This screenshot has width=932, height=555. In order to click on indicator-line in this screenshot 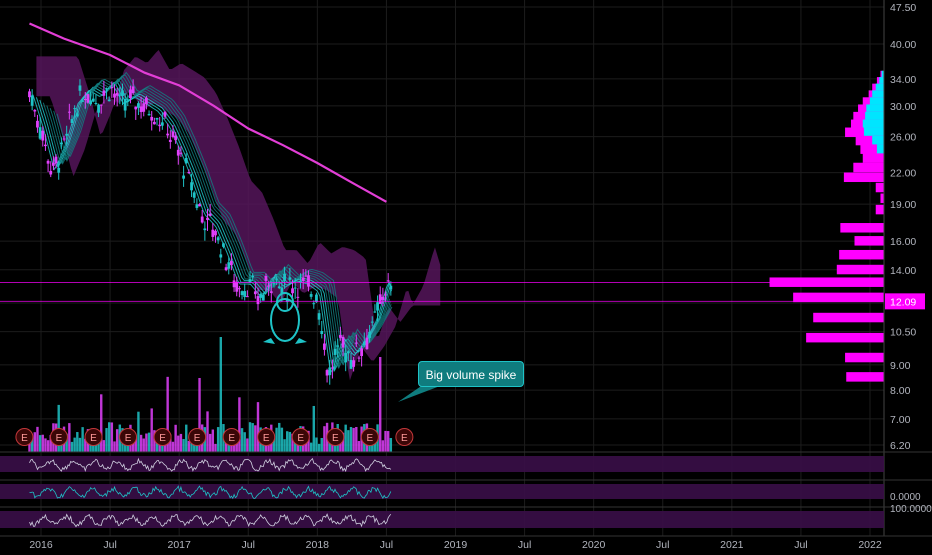, I will do `click(210, 492)`.